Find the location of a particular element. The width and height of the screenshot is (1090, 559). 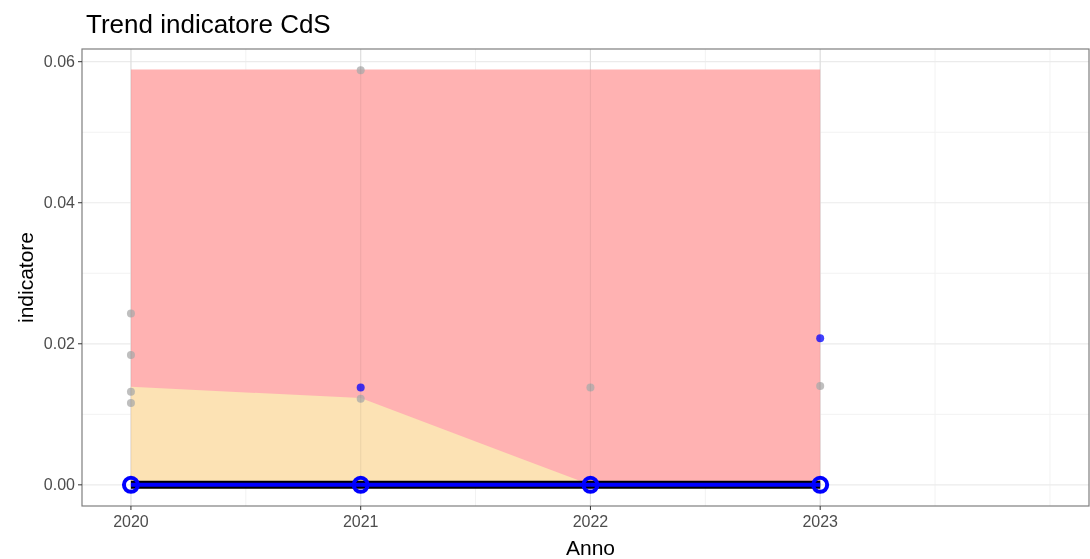

x-tick-label: 2022 is located at coordinates (590, 521).